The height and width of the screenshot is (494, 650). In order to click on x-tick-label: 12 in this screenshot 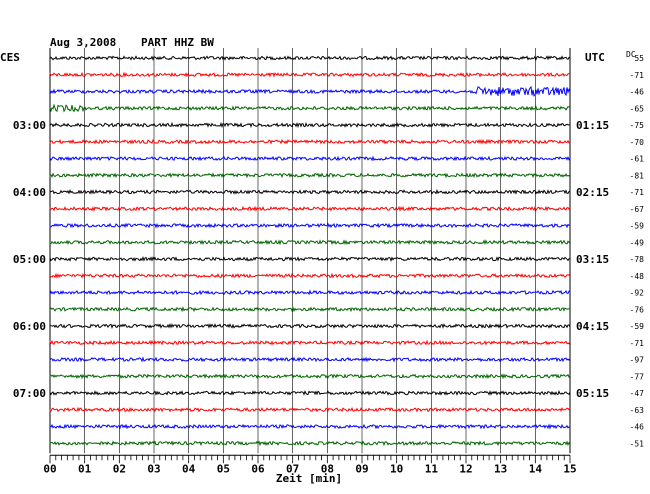, I will do `click(465, 468)`.